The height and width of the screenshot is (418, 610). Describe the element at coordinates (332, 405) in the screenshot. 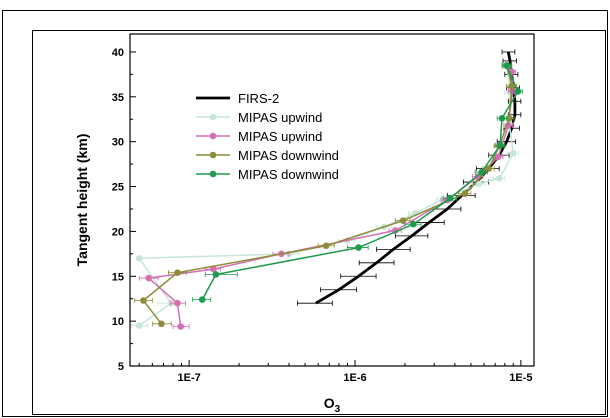

I see `x-axis-label: O3` at that location.